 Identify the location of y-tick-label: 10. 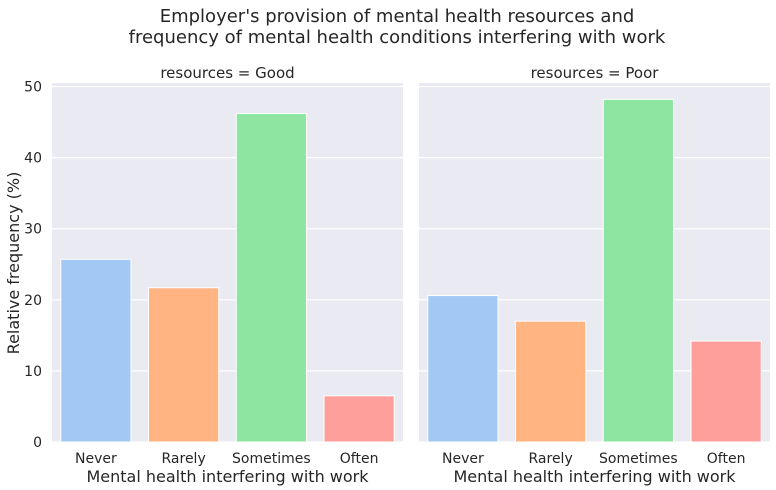
(33, 372).